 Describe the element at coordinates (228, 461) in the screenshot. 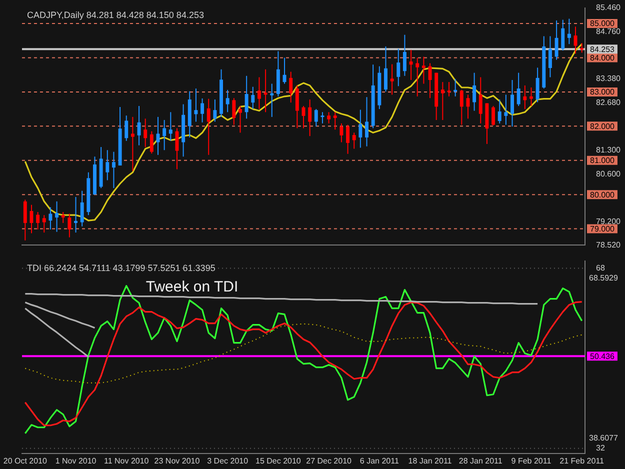

I see `x-tick-label: 3 Dec 2010` at that location.